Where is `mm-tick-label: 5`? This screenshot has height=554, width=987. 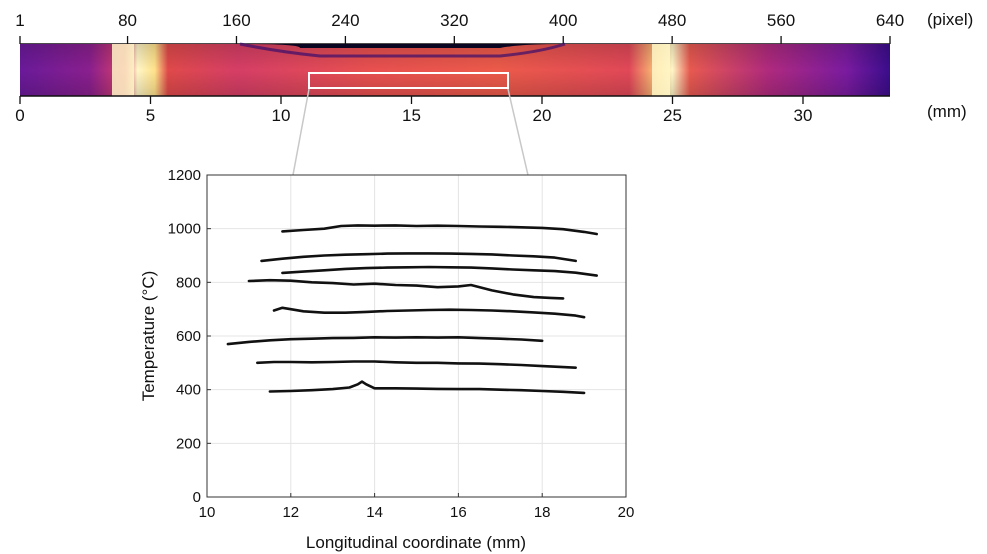 mm-tick-label: 5 is located at coordinates (150, 115).